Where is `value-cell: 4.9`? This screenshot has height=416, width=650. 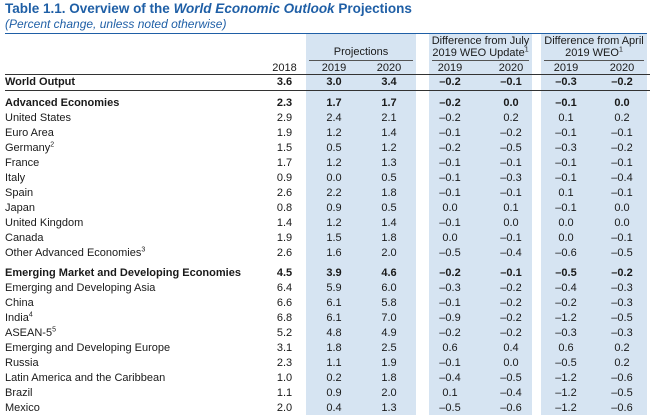
value-cell: 4.9 is located at coordinates (389, 333).